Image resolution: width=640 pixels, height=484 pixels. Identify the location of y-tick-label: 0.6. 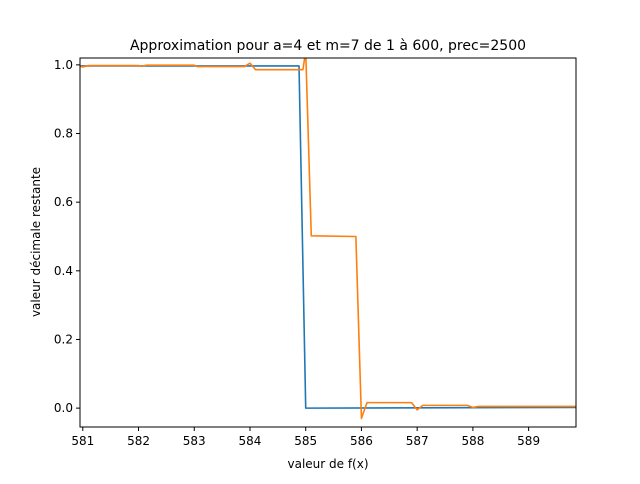
(63, 202).